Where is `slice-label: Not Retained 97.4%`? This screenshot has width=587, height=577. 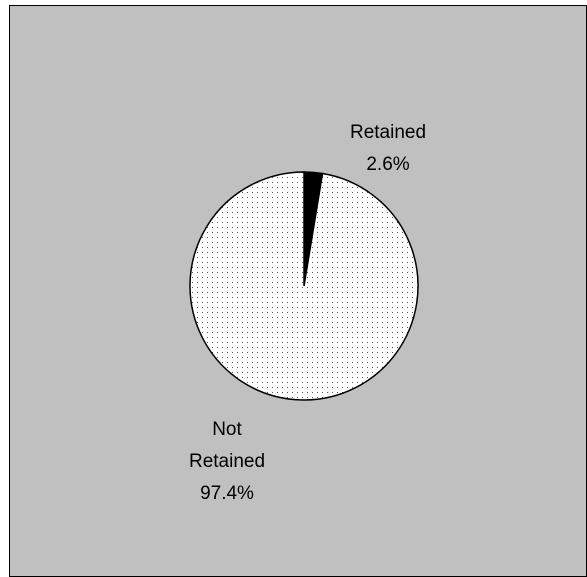 slice-label: Not Retained 97.4% is located at coordinates (227, 462).